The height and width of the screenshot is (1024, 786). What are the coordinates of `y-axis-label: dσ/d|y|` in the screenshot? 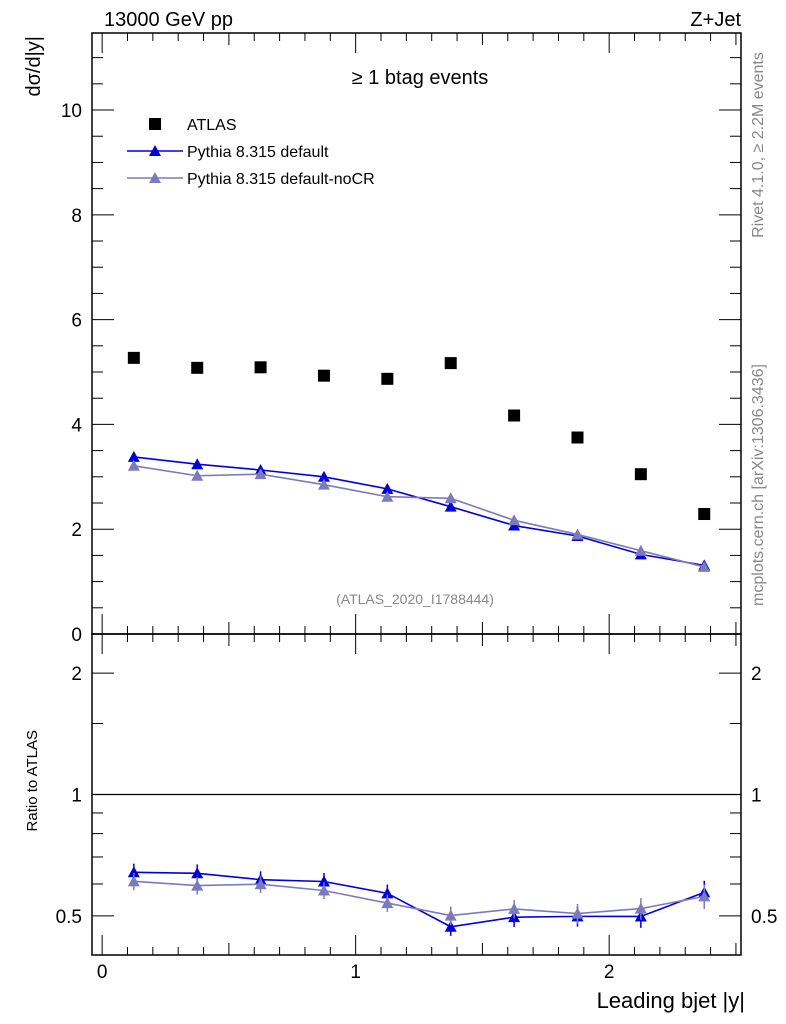 It's located at (34, 66).